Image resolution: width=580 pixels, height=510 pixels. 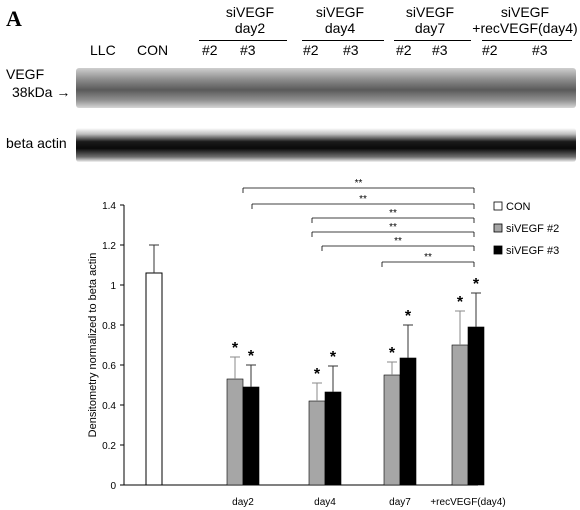 I want to click on group-rec-line1: siVEGF, so click(x=525, y=12).